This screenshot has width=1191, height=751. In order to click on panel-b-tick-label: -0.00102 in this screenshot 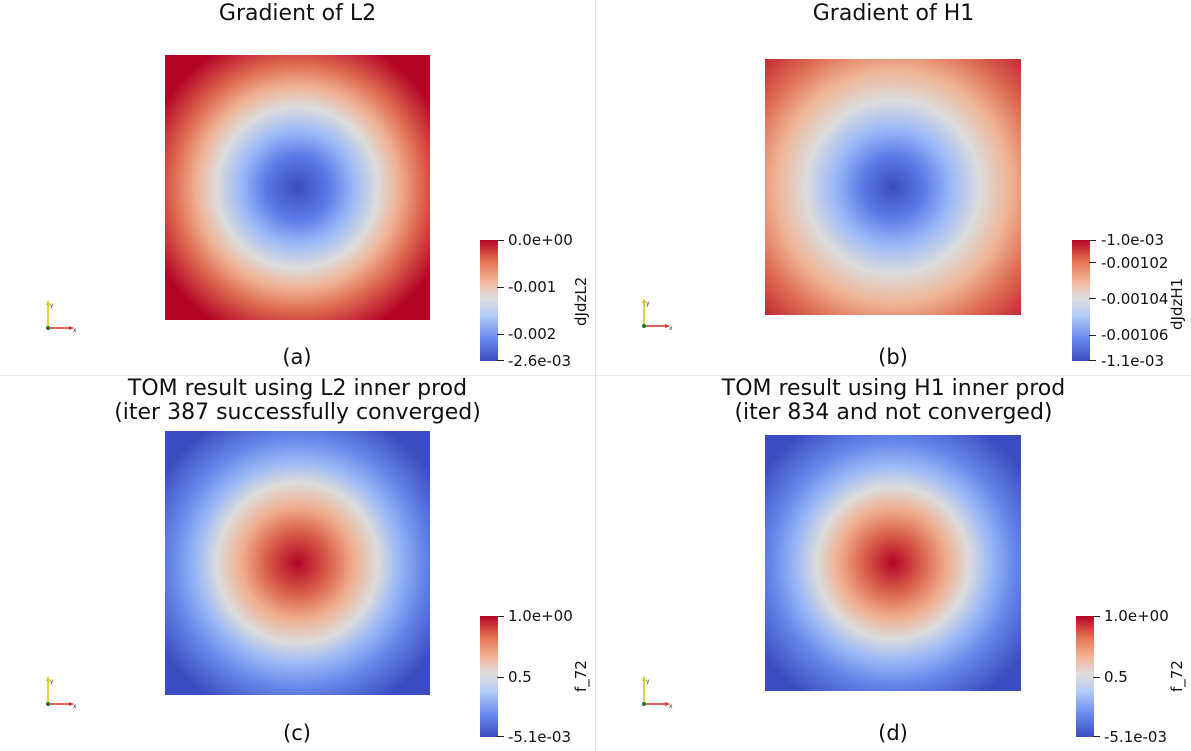, I will do `click(1135, 263)`.